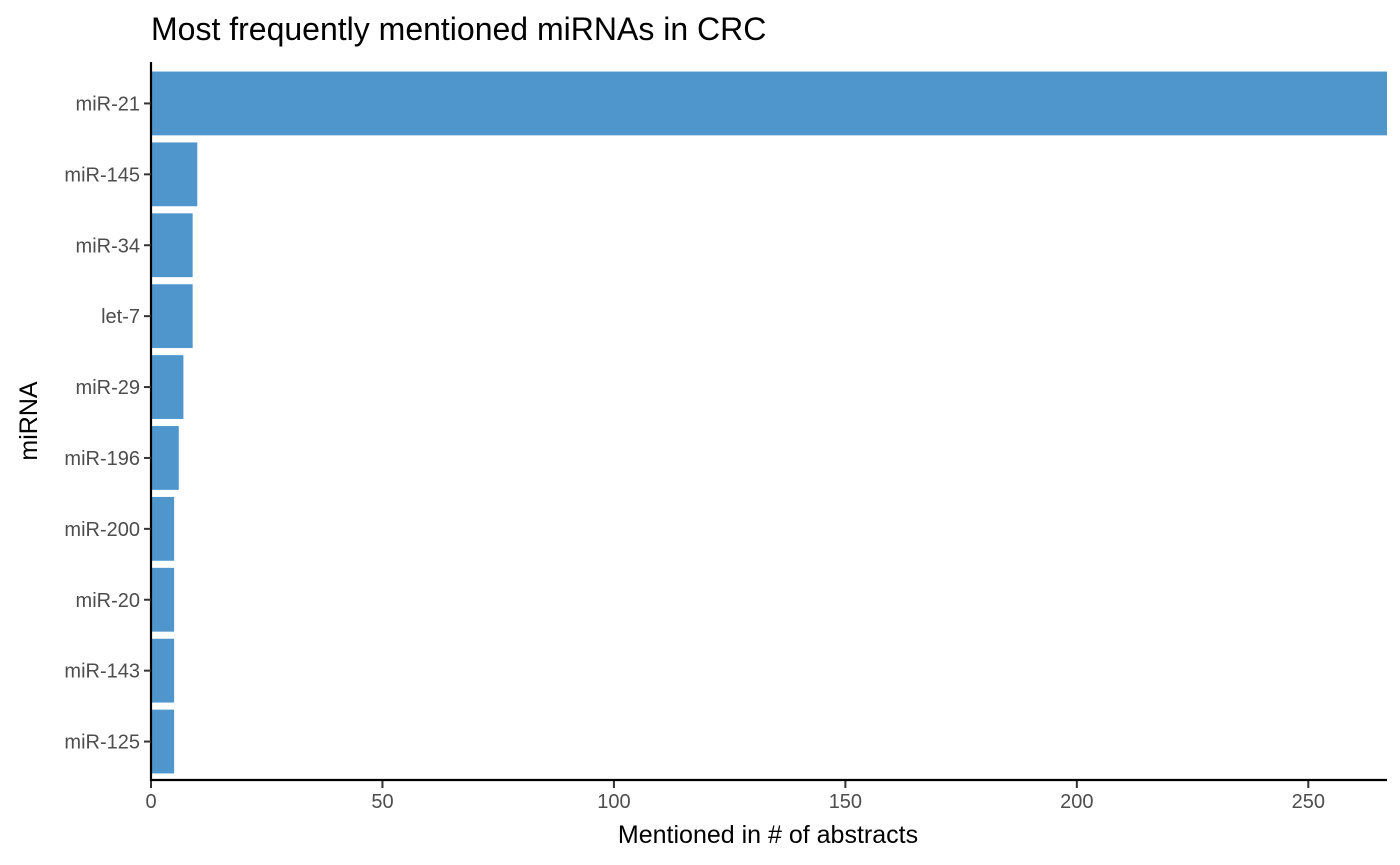 The image size is (1400, 865). What do you see at coordinates (108, 601) in the screenshot?
I see `y-tick-label: miR-20` at bounding box center [108, 601].